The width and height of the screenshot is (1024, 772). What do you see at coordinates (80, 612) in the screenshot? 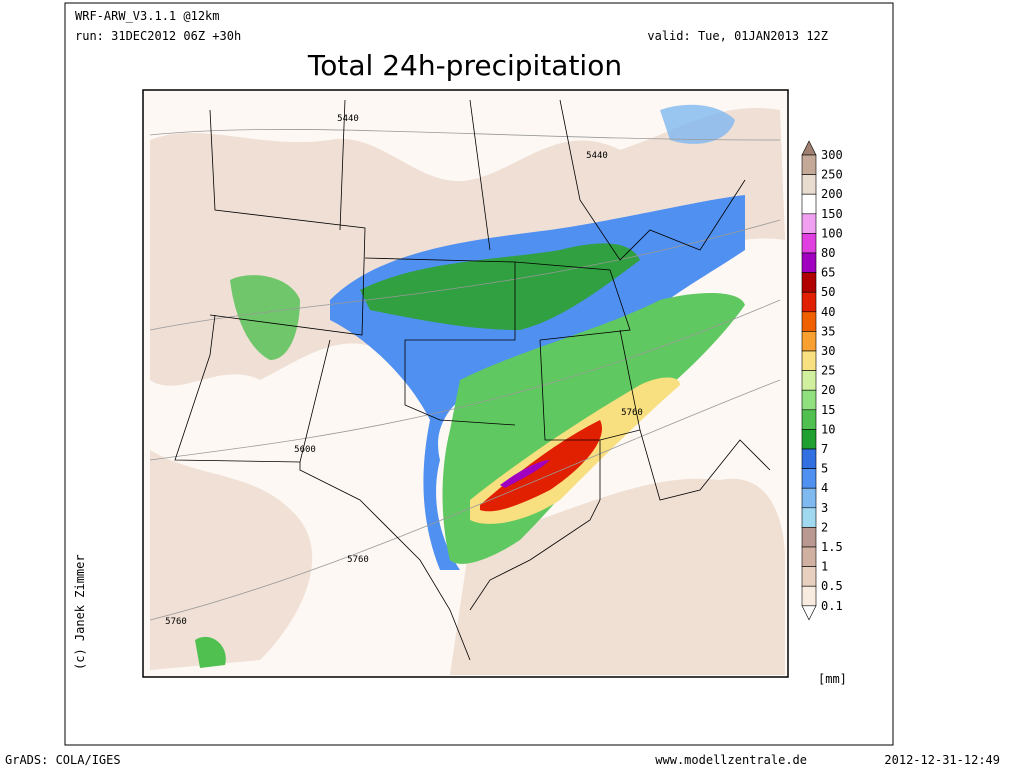
I see `credit: (c) Janek Zimmer` at bounding box center [80, 612].